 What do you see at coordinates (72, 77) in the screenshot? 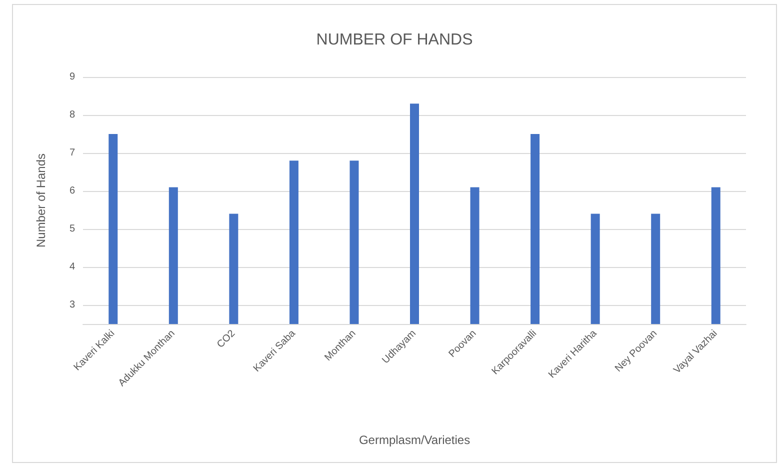
I see `y-tick-label: 9` at bounding box center [72, 77].